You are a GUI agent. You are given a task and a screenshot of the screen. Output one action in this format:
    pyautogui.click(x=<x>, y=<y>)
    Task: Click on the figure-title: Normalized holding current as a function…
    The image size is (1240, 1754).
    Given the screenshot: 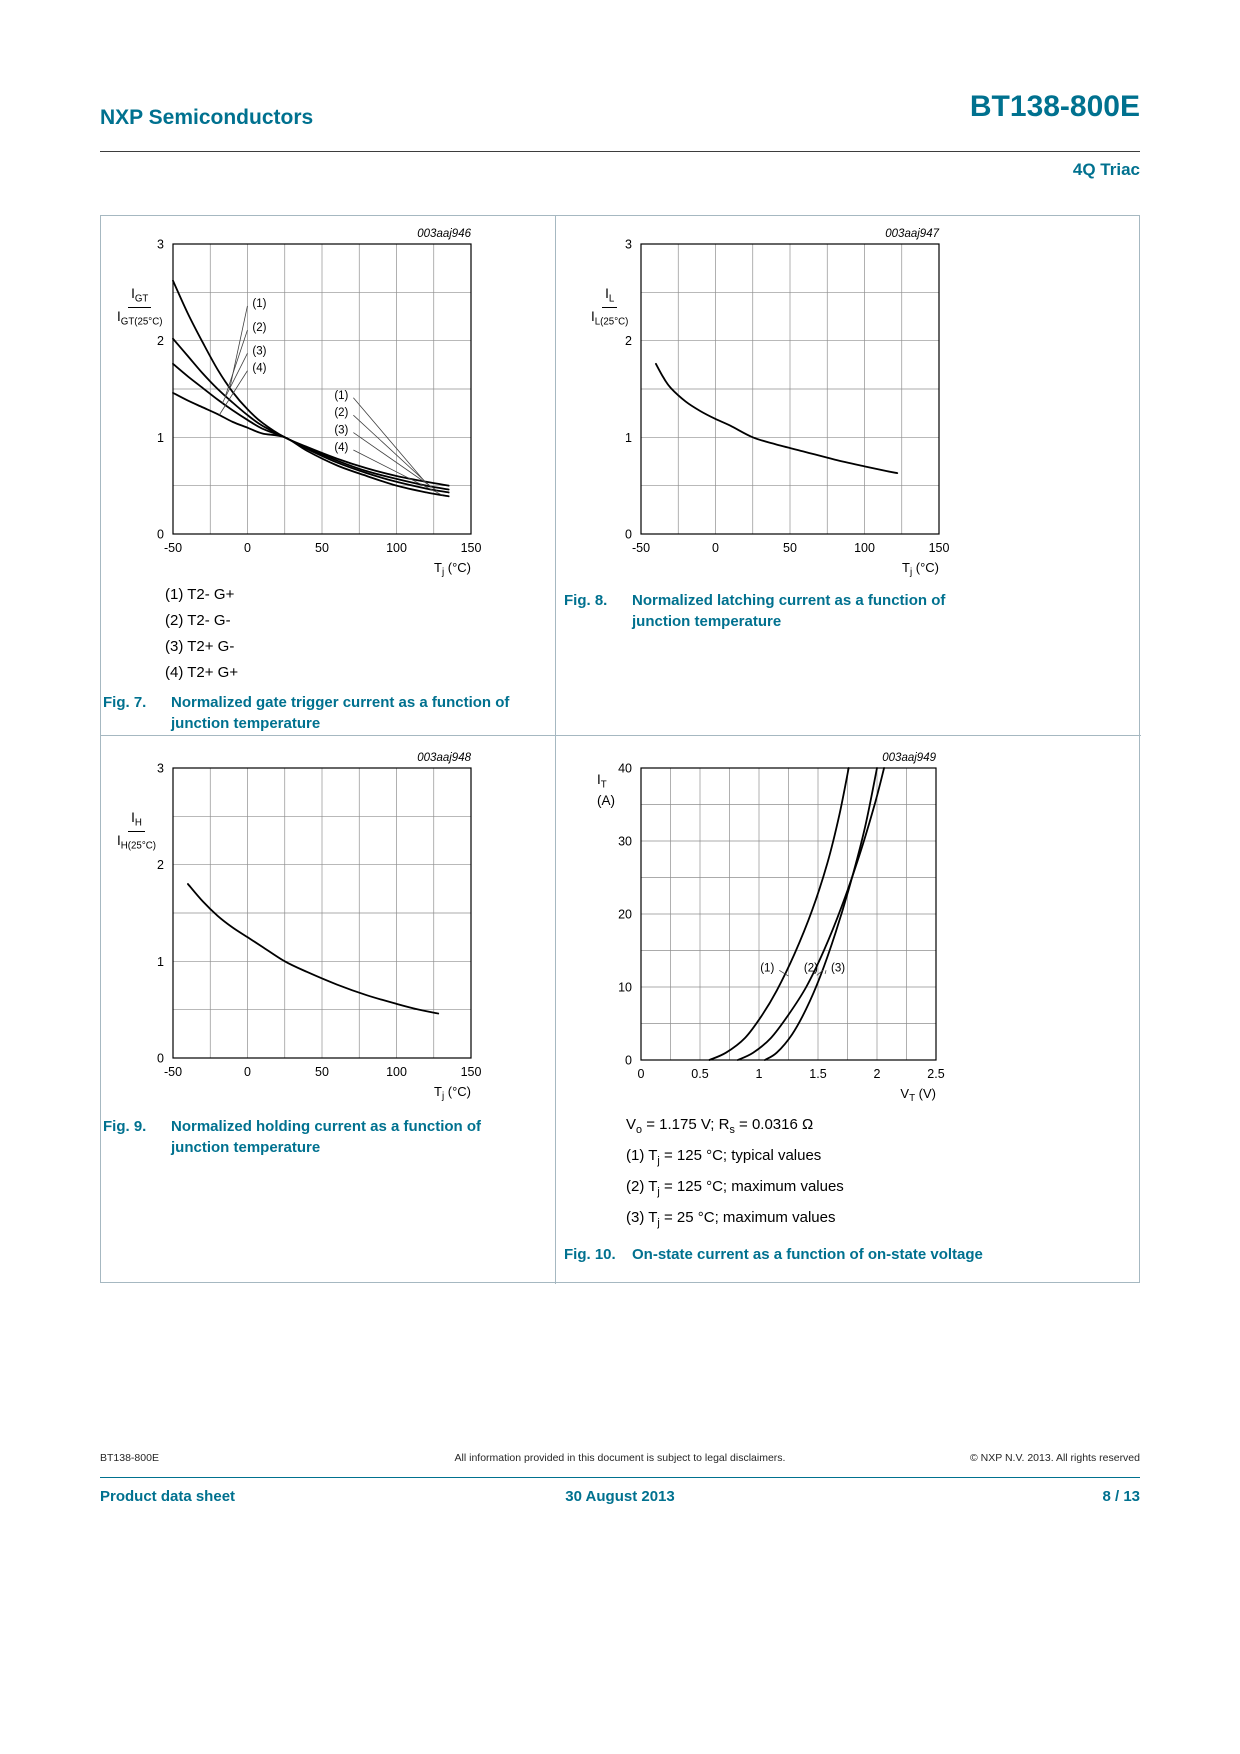 What is the action you would take?
    pyautogui.click(x=326, y=1137)
    